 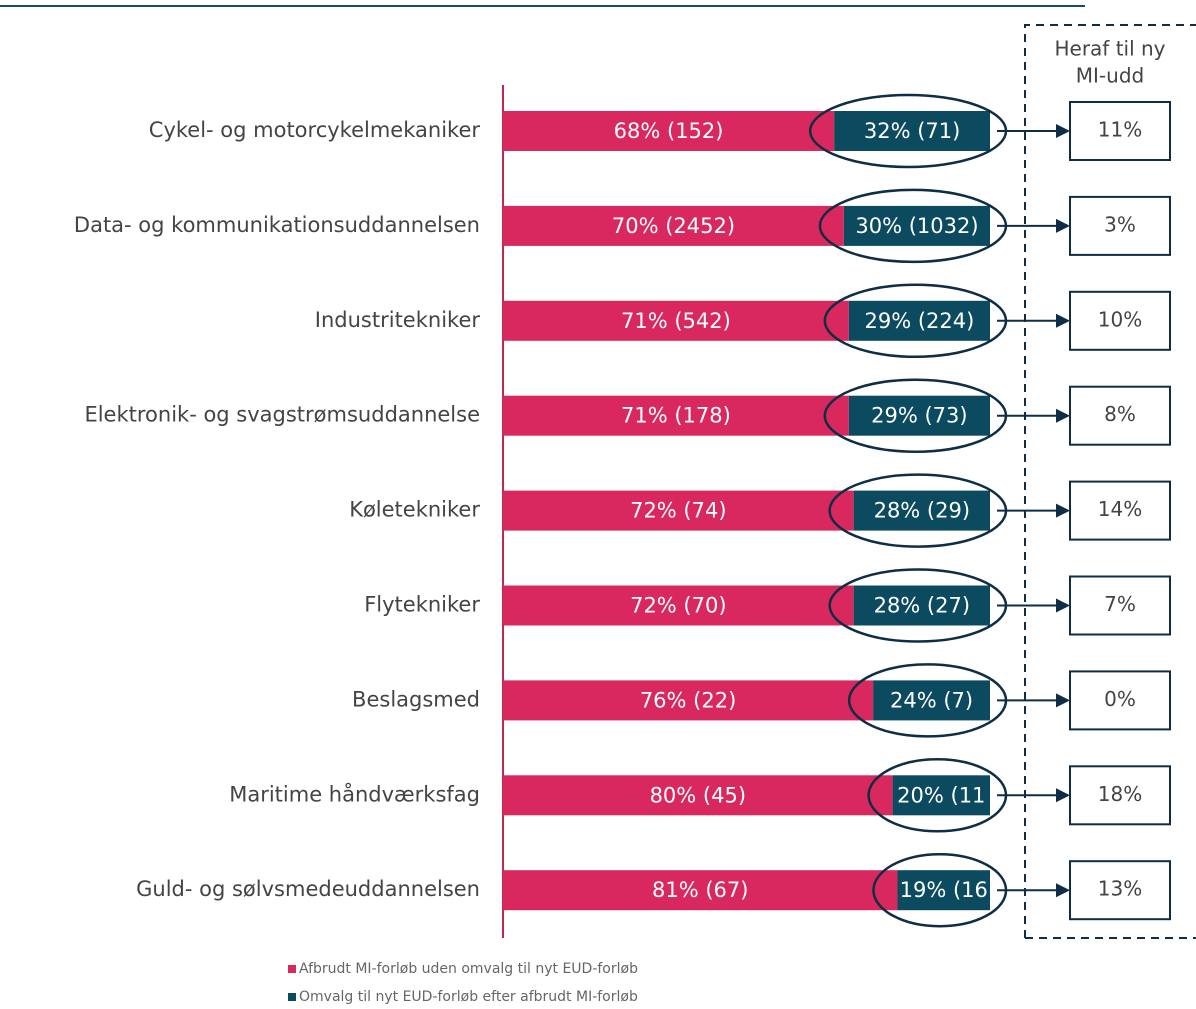 I want to click on value-label: 70% (2452), so click(x=673, y=226).